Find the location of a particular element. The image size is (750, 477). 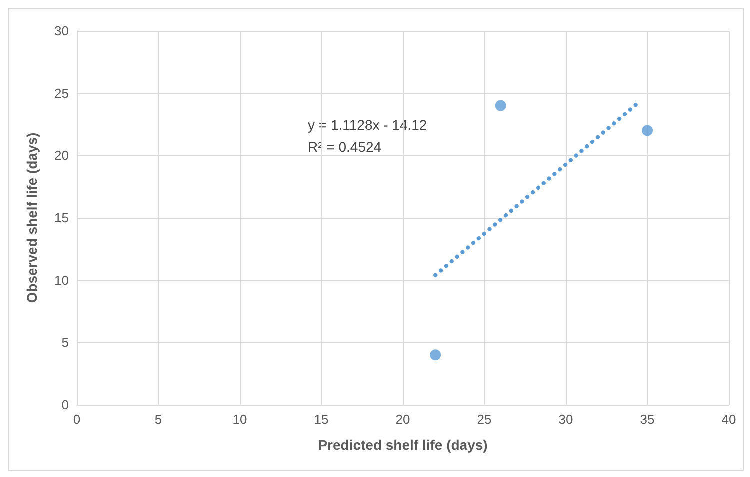

x-tick-label: 35 is located at coordinates (647, 419).